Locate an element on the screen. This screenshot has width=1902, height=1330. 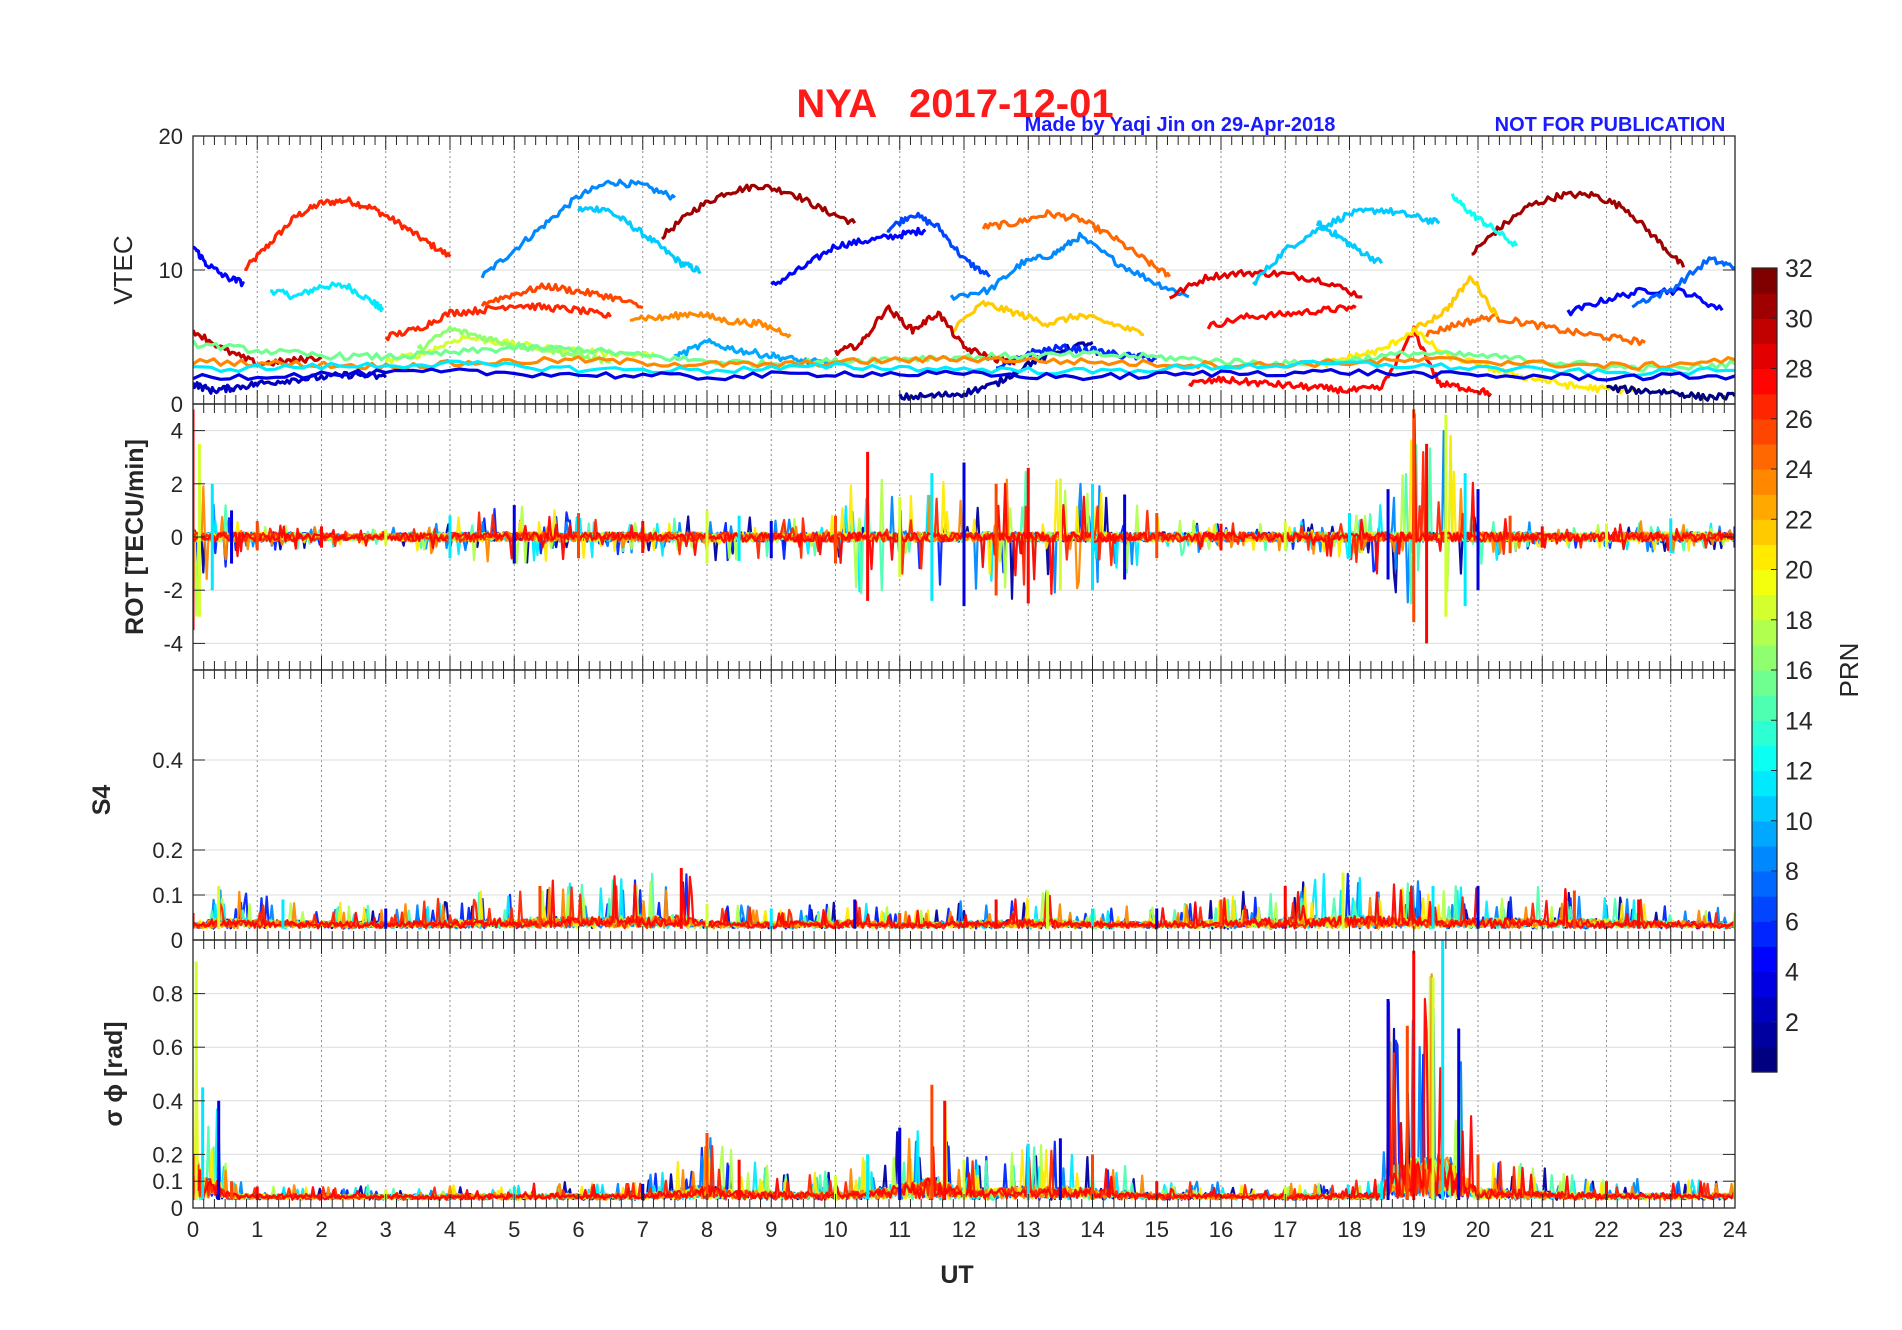
y-axis-label-s4: S4 is located at coordinates (102, 800).